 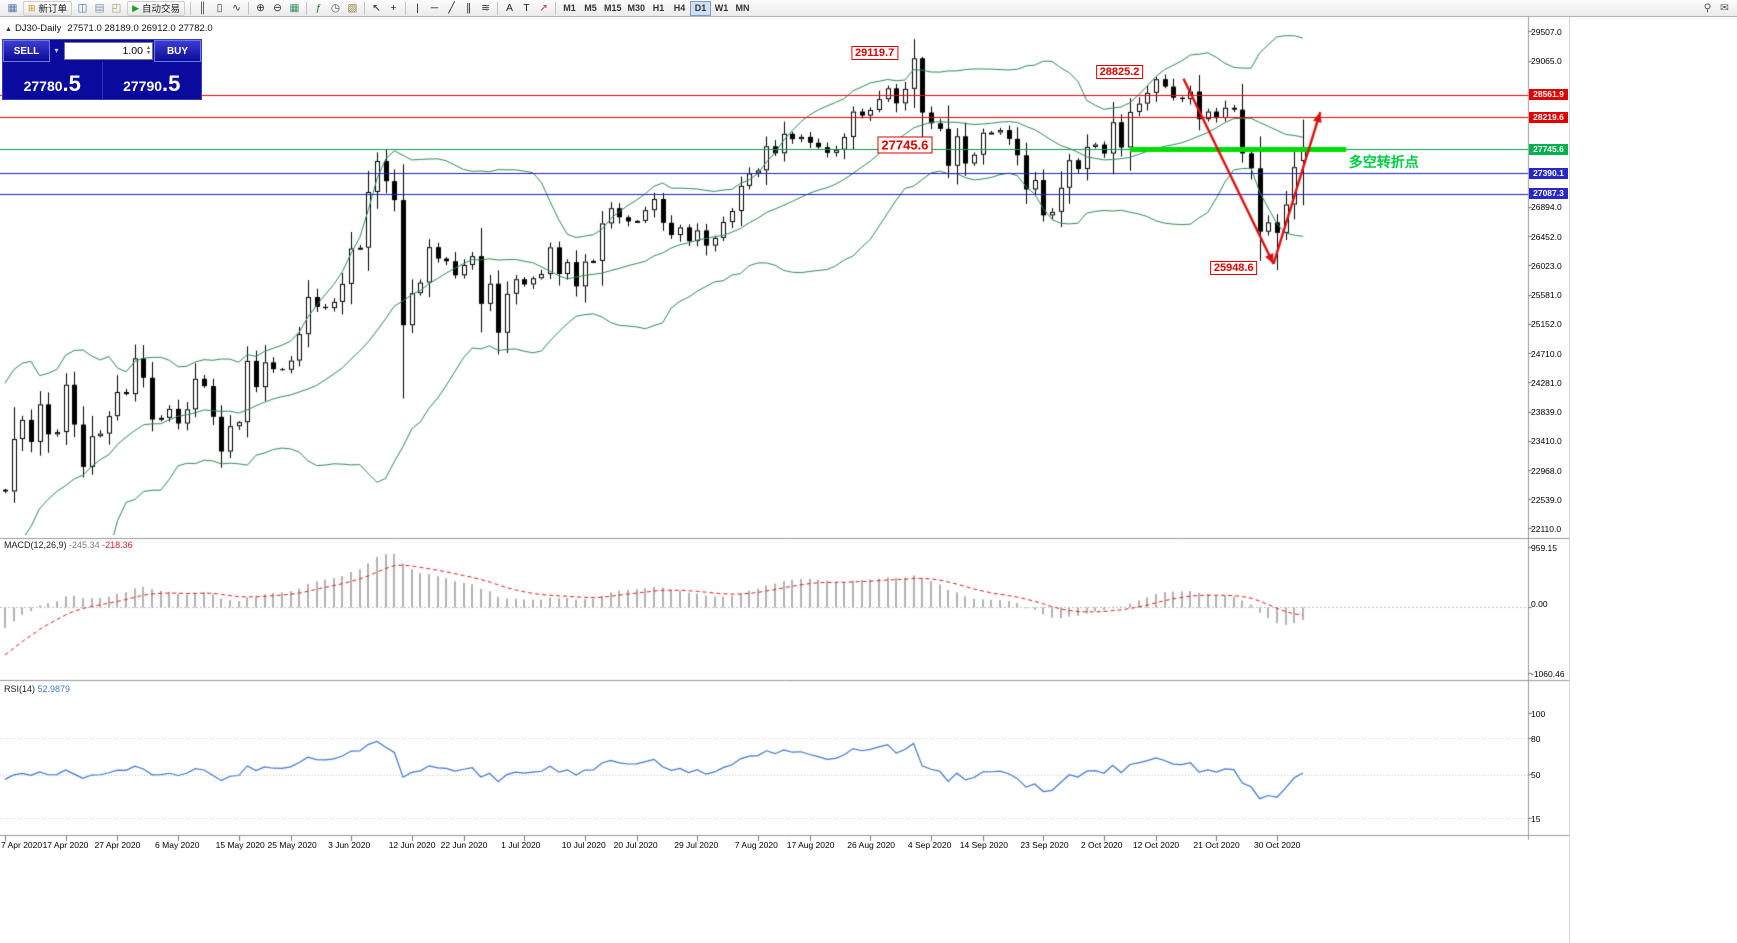 I want to click on market-watch-icon: ◫, so click(x=82, y=7).